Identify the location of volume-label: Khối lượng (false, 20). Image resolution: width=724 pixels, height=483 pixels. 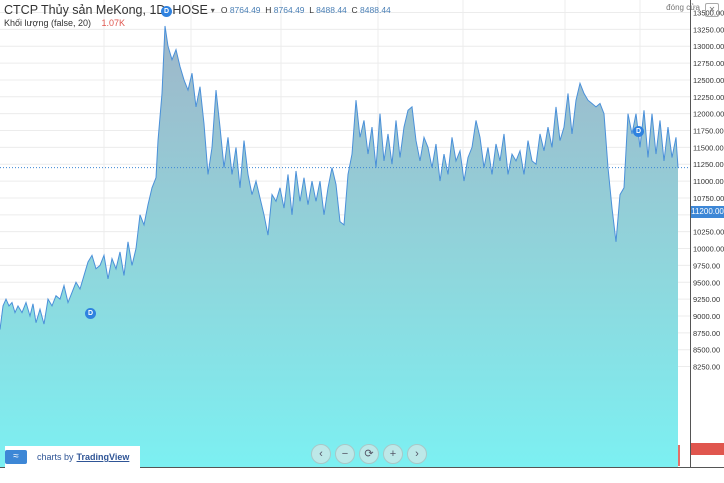
(47, 23).